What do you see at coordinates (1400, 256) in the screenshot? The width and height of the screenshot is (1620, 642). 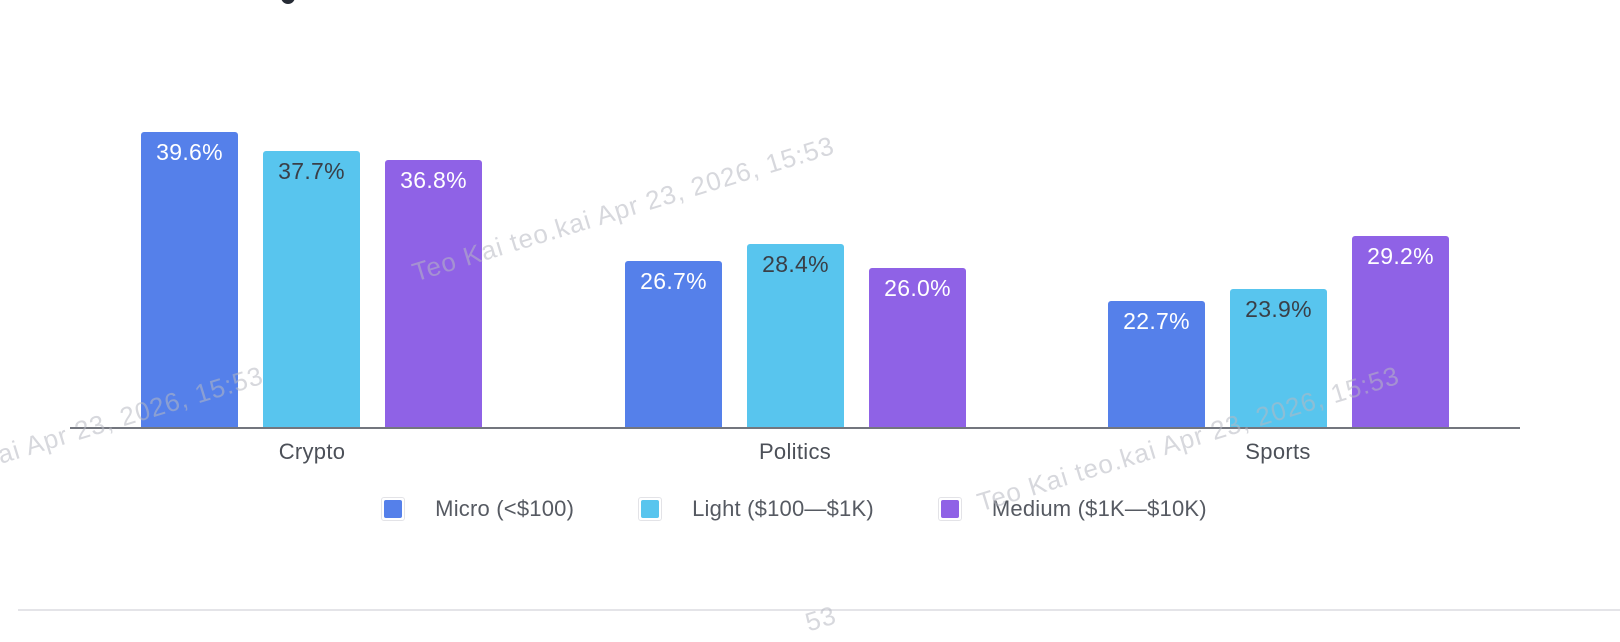 I see `bar-value-label: 29.2%` at bounding box center [1400, 256].